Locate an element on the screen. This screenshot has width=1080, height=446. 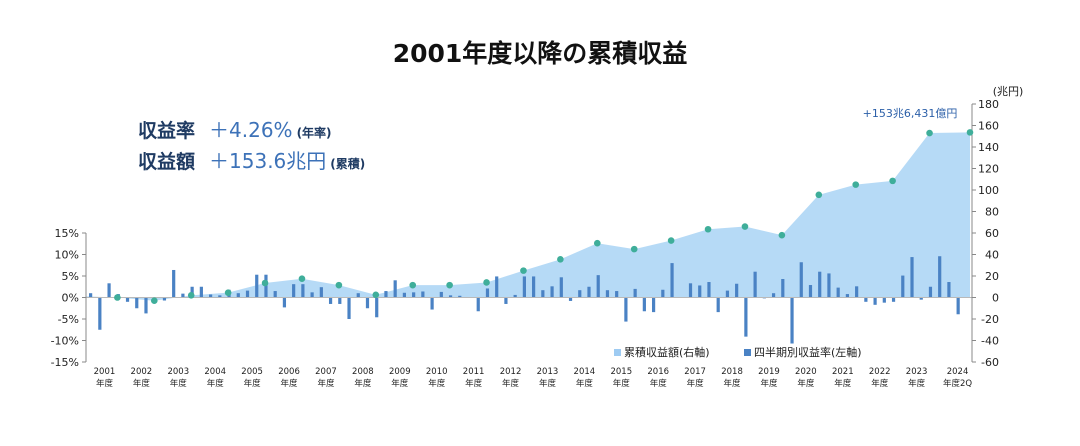
left-tick-label: 0% is located at coordinates (70, 298).